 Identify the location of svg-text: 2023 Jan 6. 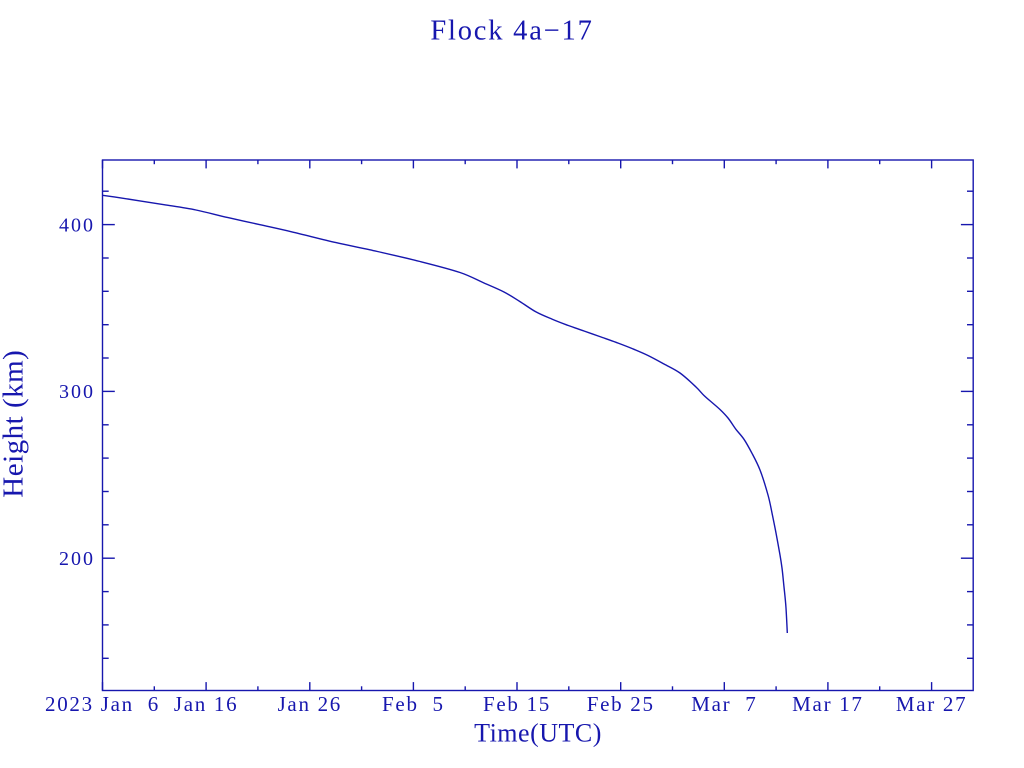
(102, 704).